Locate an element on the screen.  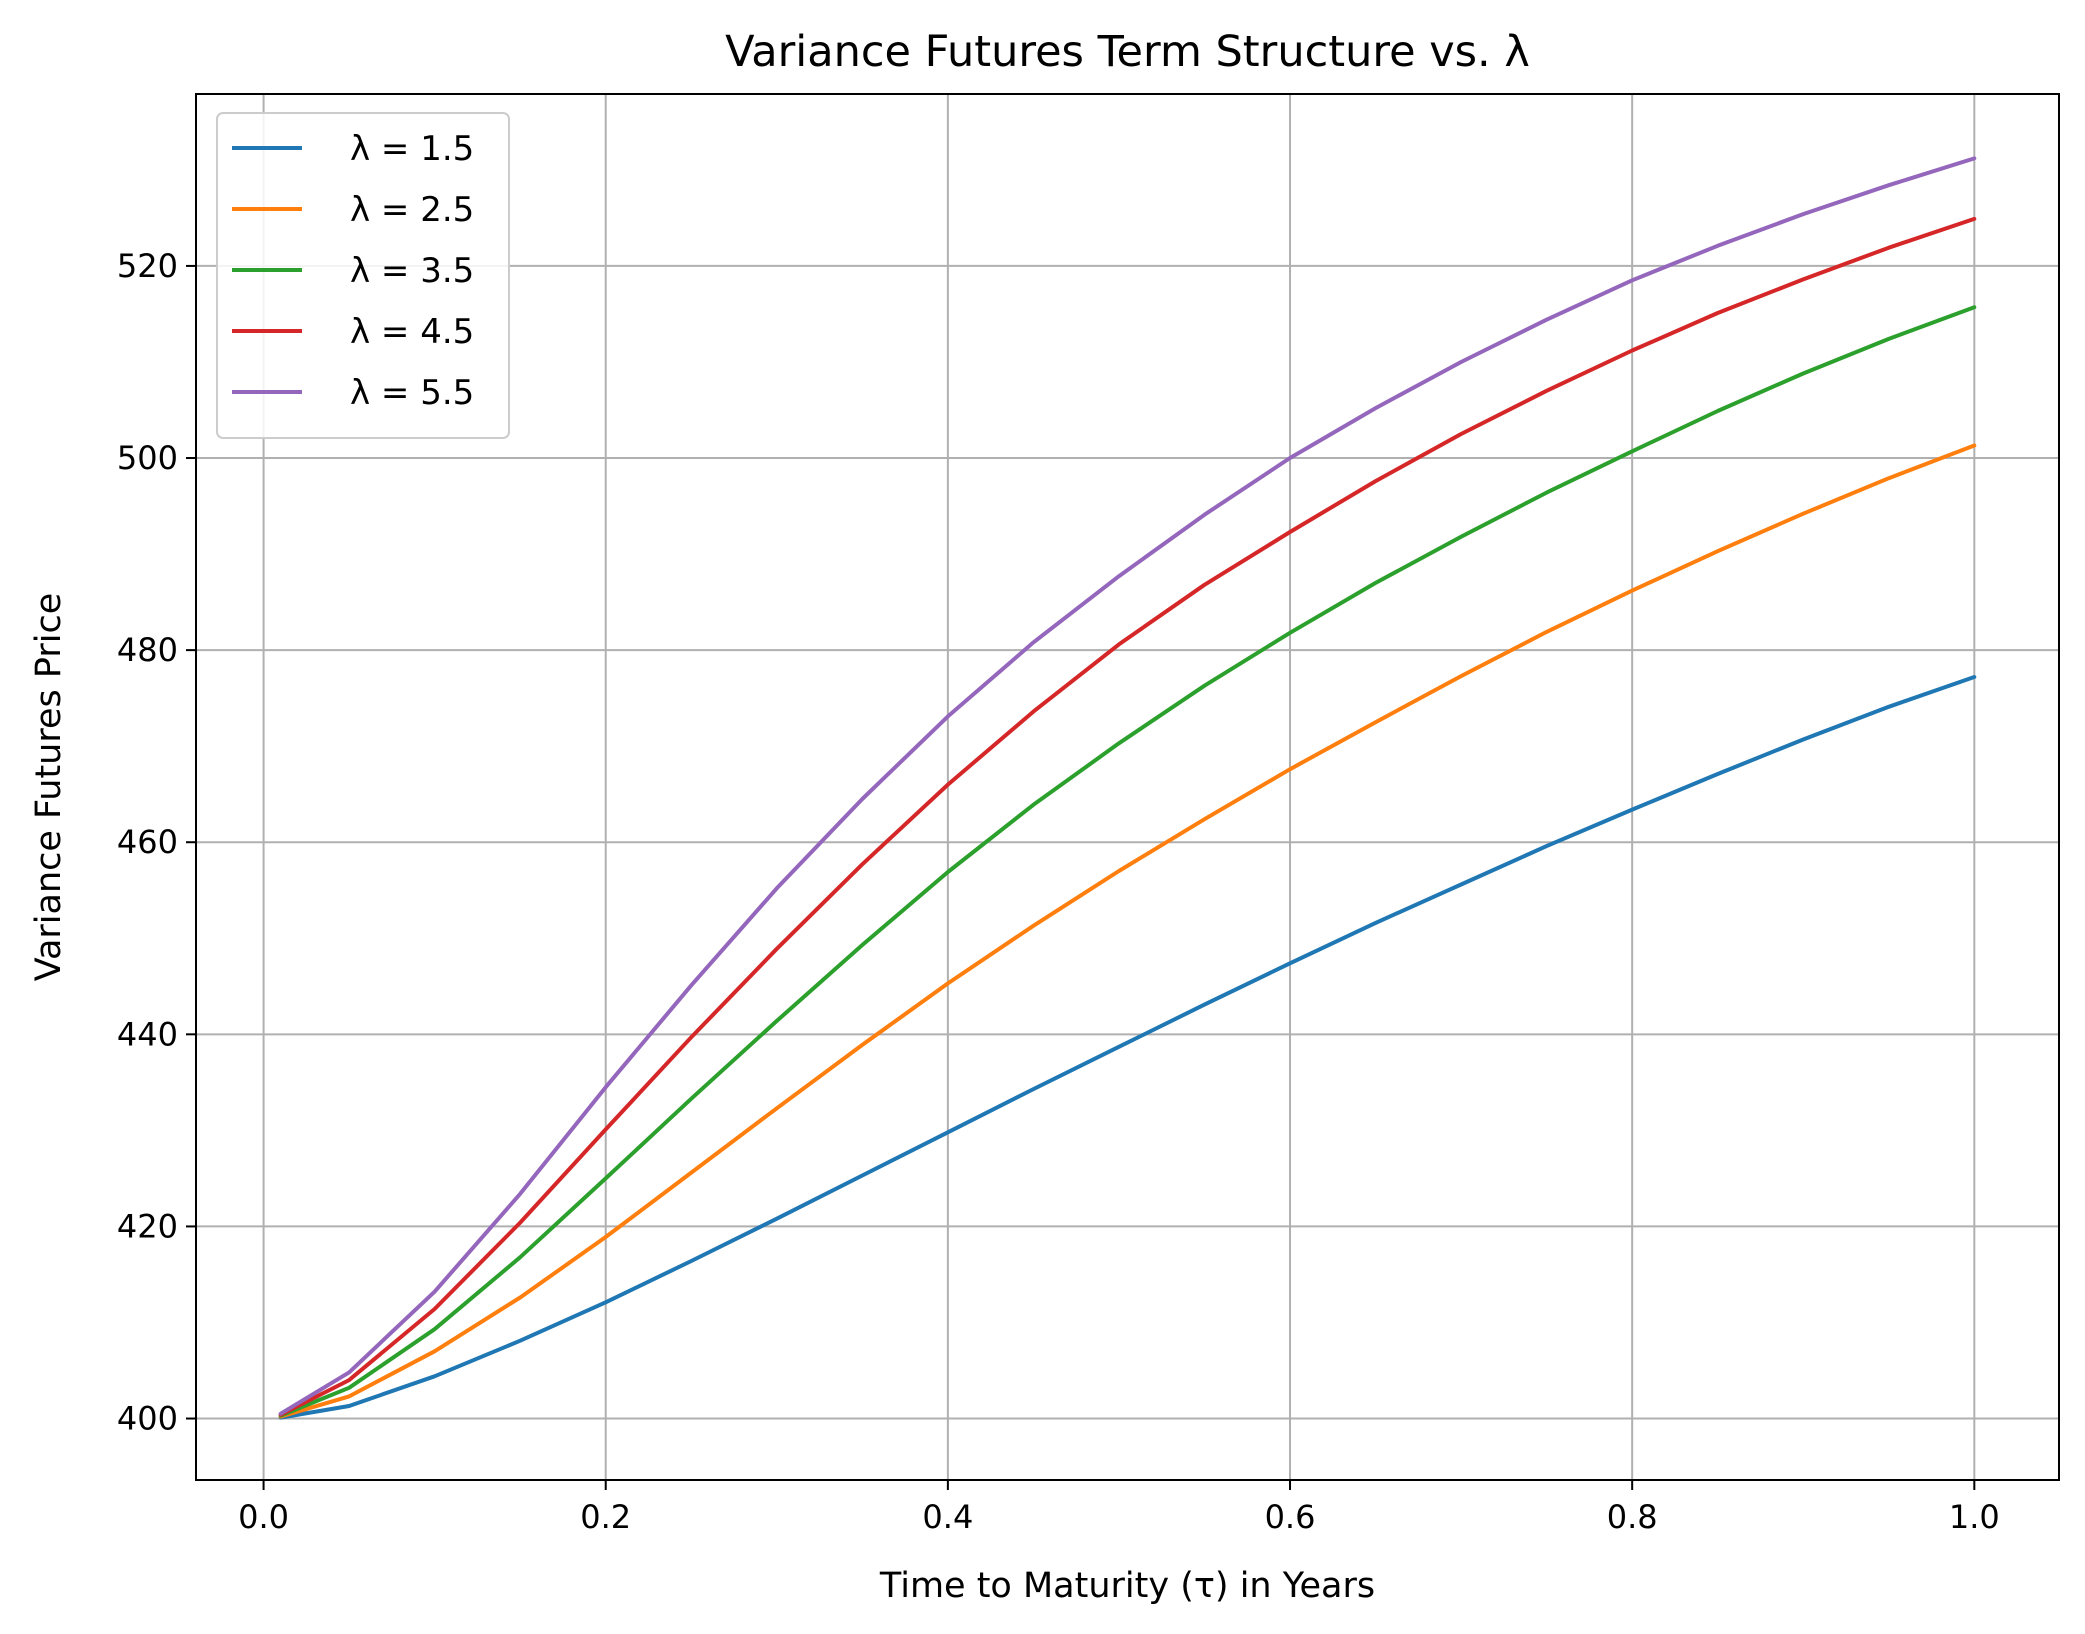
x-tick-label: 0.6 is located at coordinates (1290, 1517).